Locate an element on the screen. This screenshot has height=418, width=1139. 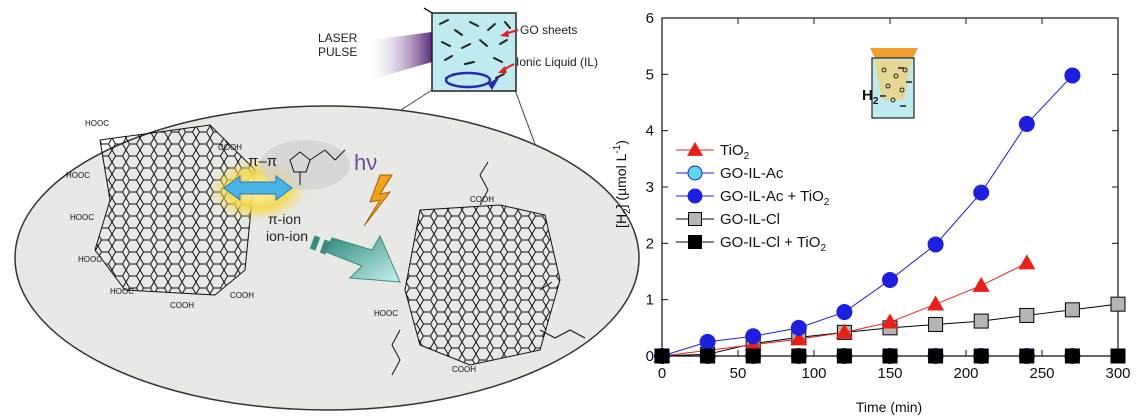
legend-label-main: GO-IL-Ac + TiO is located at coordinates (772, 196).